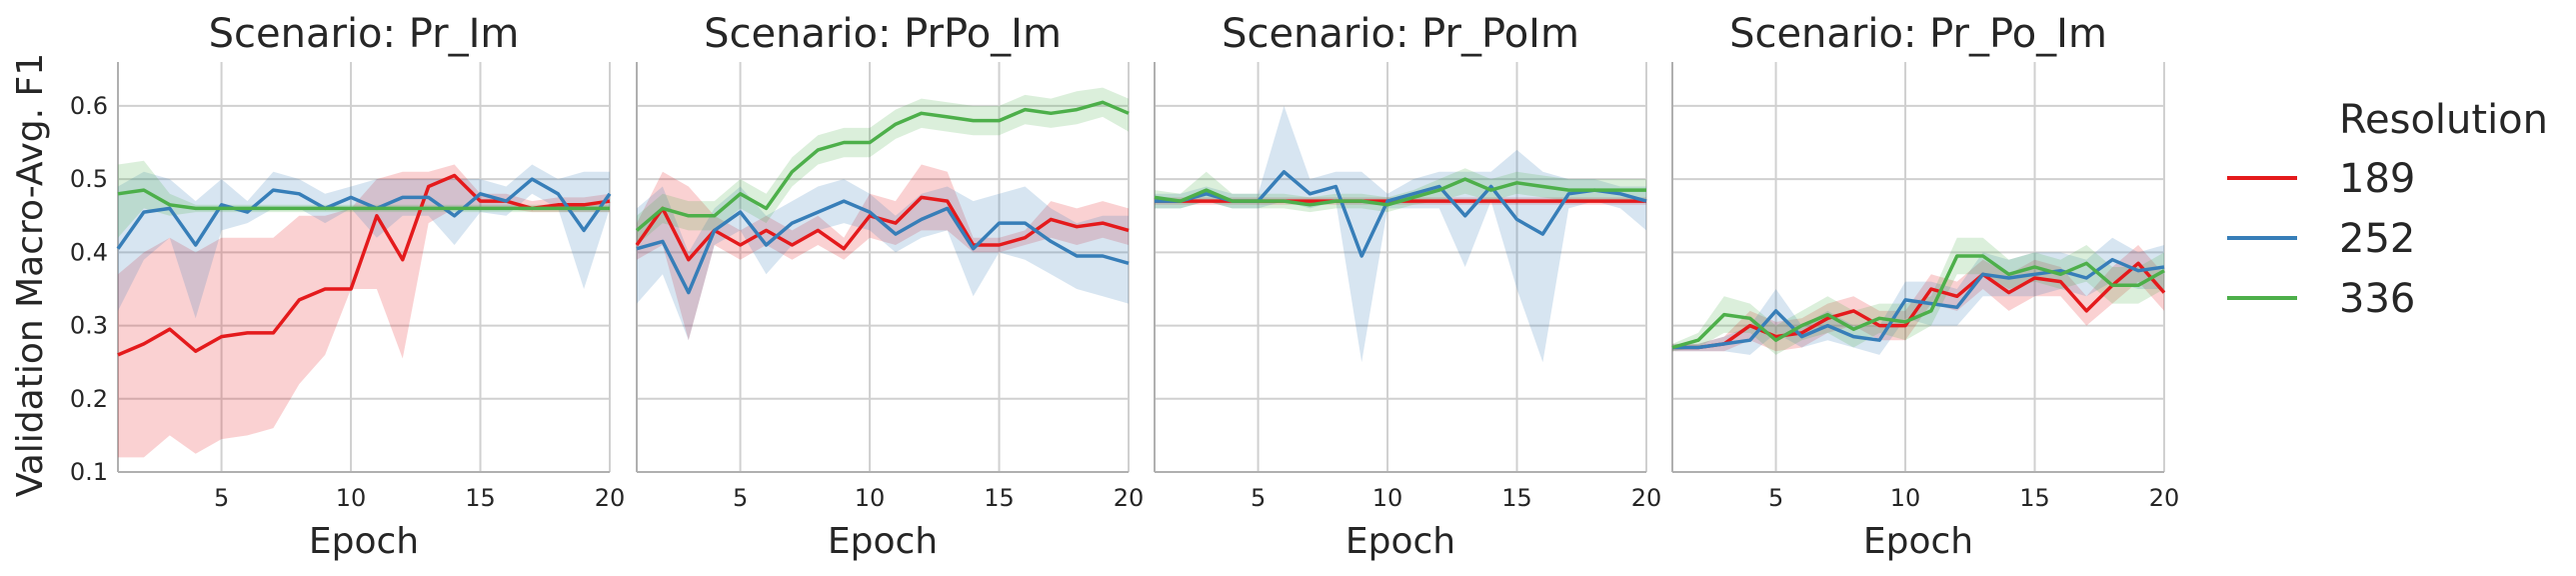 This screenshot has width=2576, height=576. What do you see at coordinates (89, 399) in the screenshot?
I see `y-tick-label: 0.2` at bounding box center [89, 399].